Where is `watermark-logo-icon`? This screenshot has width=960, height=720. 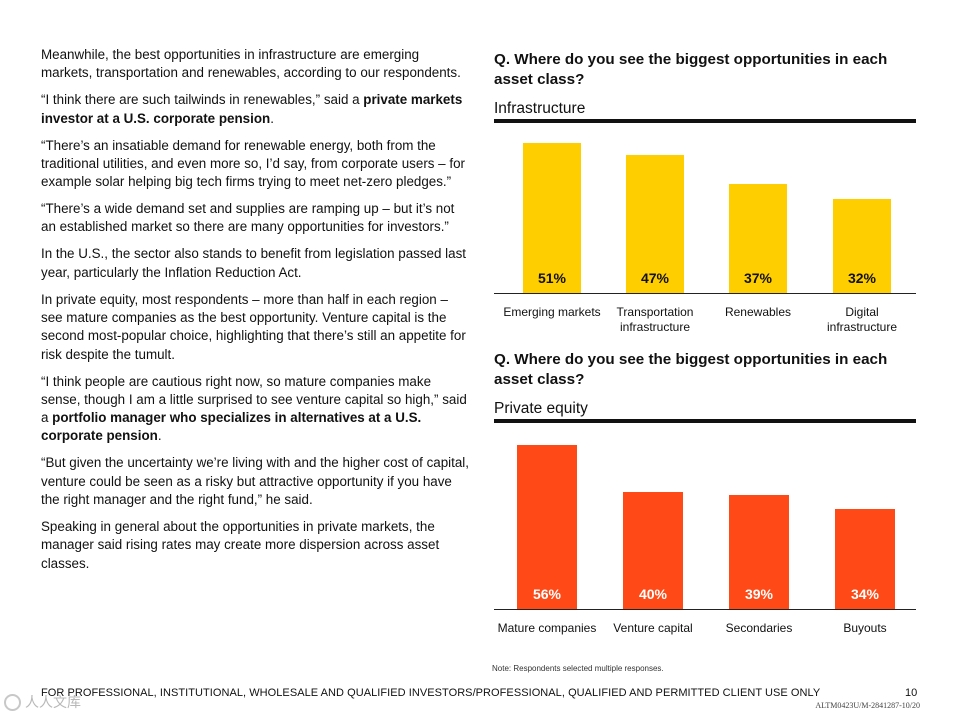 watermark-logo-icon is located at coordinates (12, 702).